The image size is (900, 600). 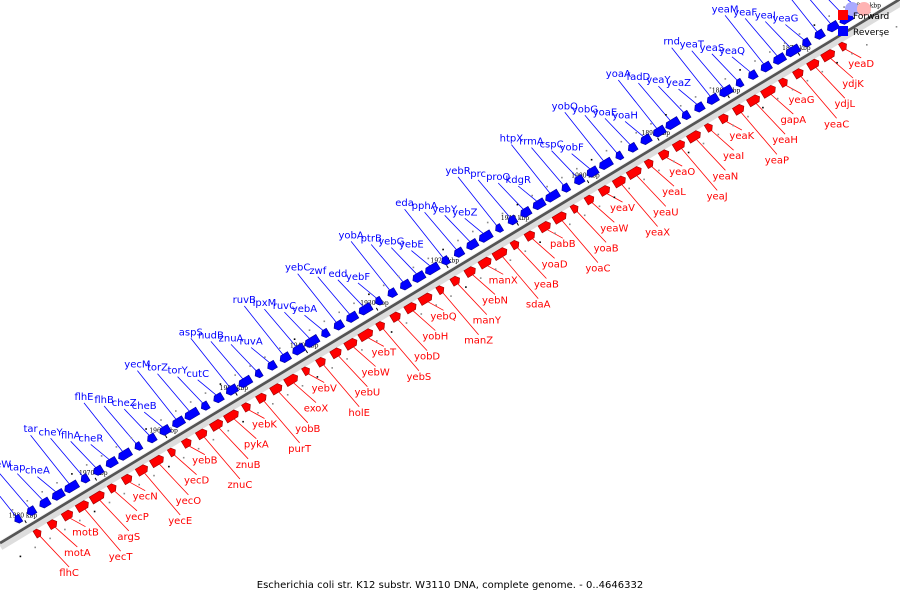 What do you see at coordinates (843, 31) in the screenshot?
I see `legend-reverse-swatch` at bounding box center [843, 31].